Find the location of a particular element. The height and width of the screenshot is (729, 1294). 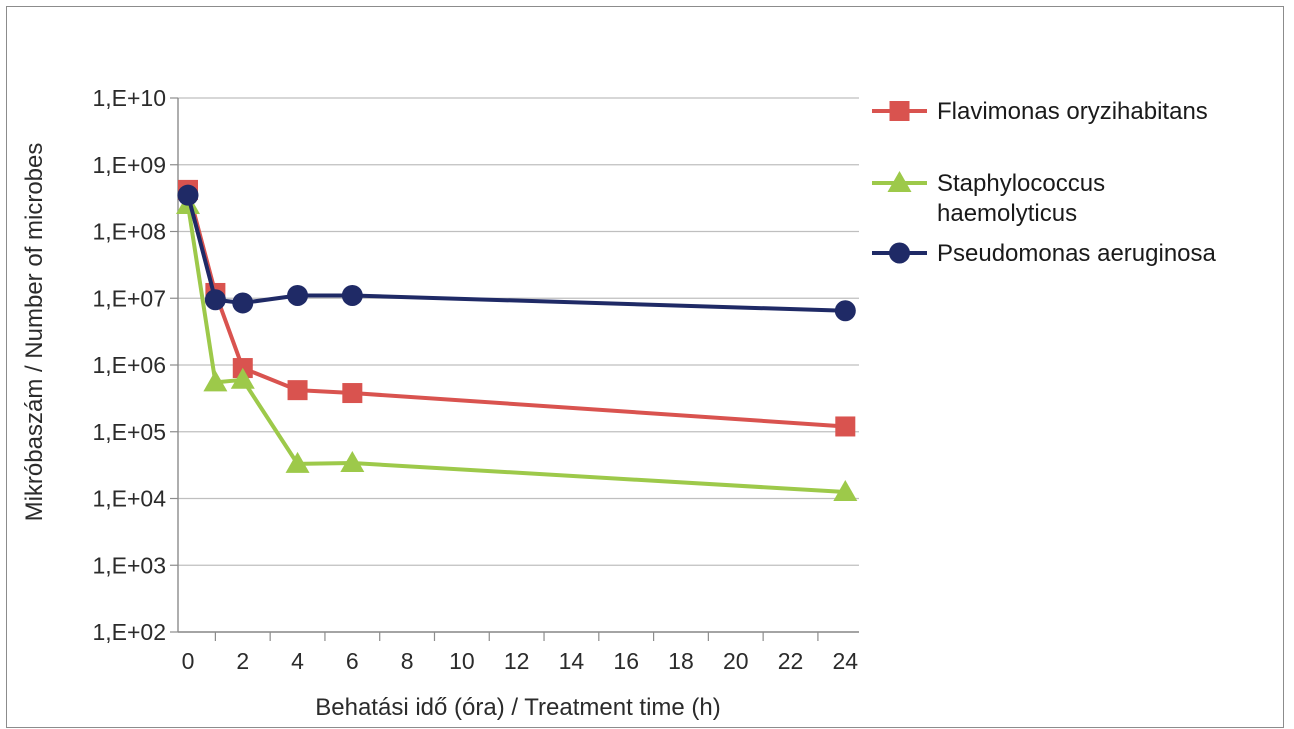

x-tick-label: 24 is located at coordinates (846, 661).